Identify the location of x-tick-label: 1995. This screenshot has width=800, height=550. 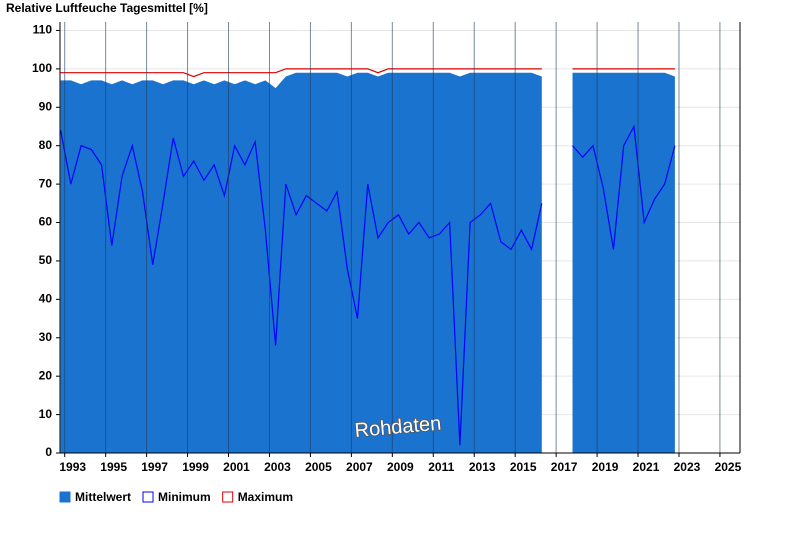
(113, 467).